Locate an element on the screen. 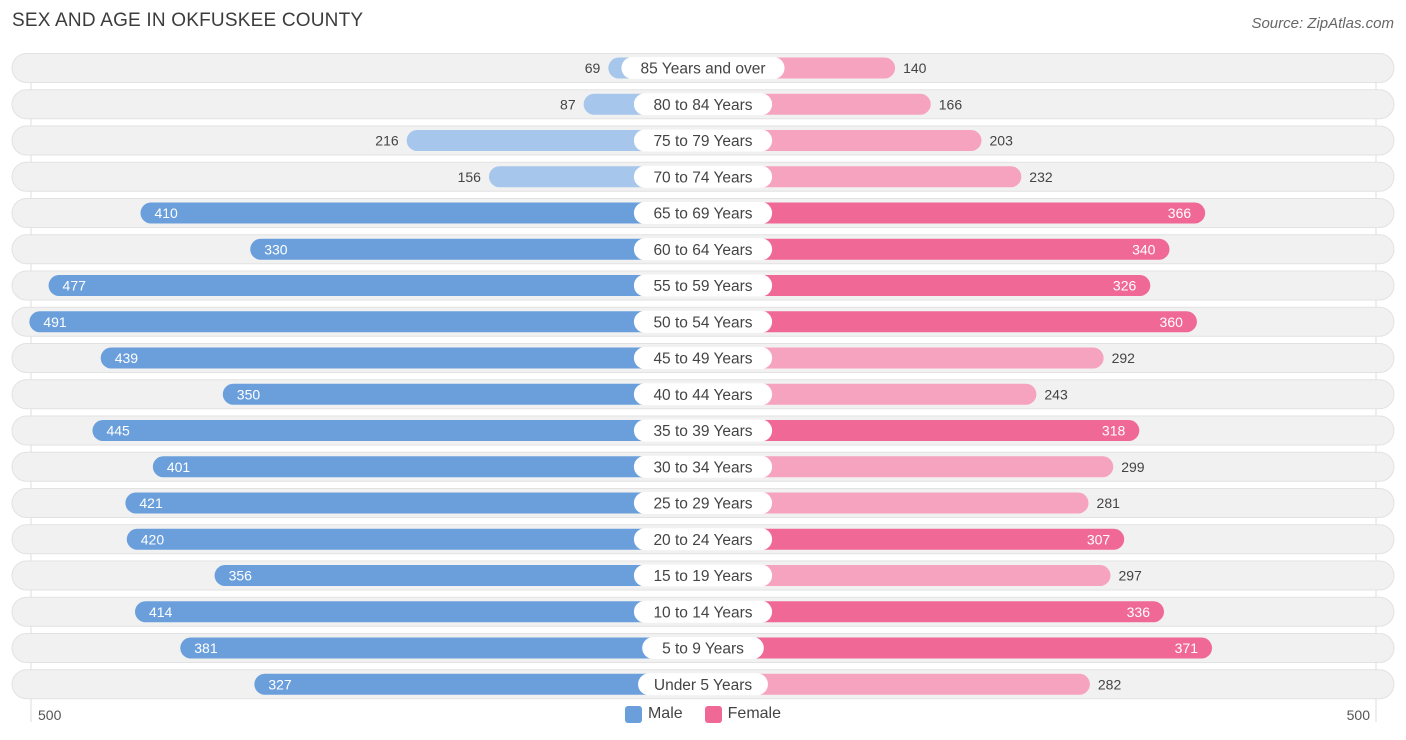  female-value-label: 318 is located at coordinates (1114, 431).